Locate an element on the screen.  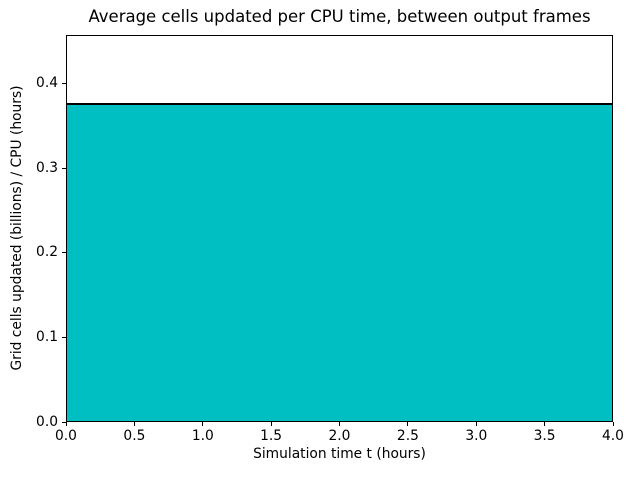
x-tick-label: 3.0 is located at coordinates (476, 436).